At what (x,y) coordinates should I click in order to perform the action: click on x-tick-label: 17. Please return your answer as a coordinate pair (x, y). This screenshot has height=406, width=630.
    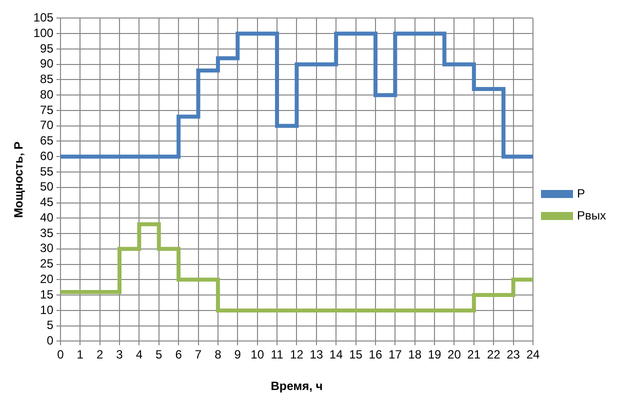
    Looking at the image, I should click on (395, 355).